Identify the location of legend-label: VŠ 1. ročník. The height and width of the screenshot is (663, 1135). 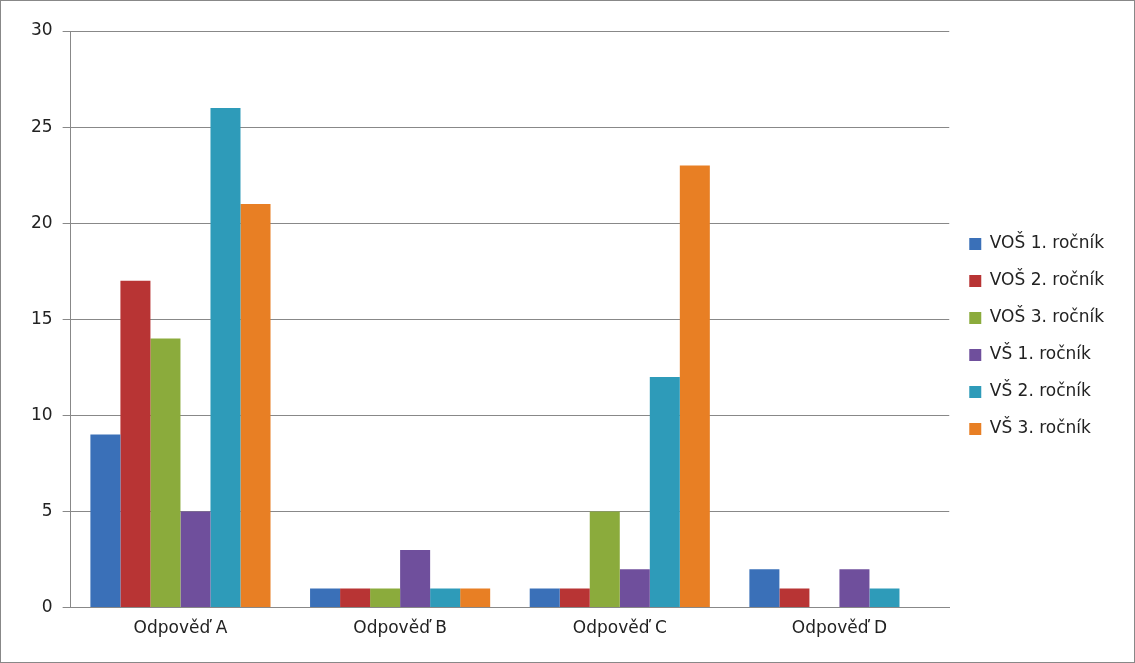
(1040, 353).